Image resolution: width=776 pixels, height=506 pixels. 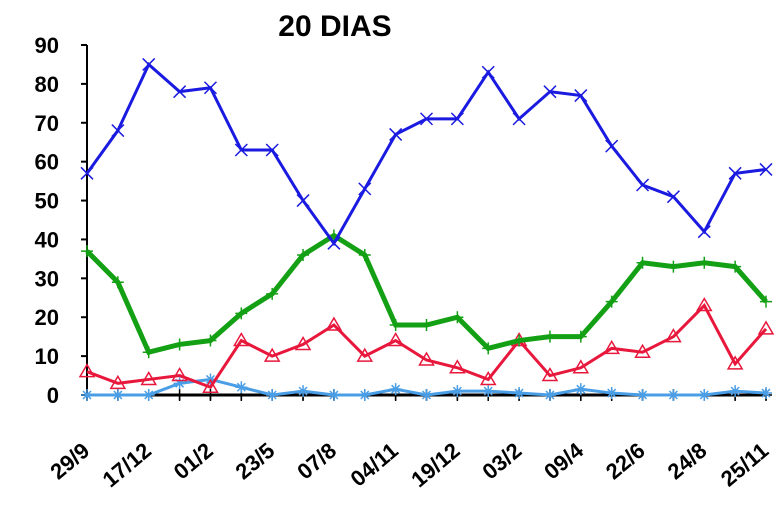 I want to click on x-tick-label: 07/8, so click(x=316, y=461).